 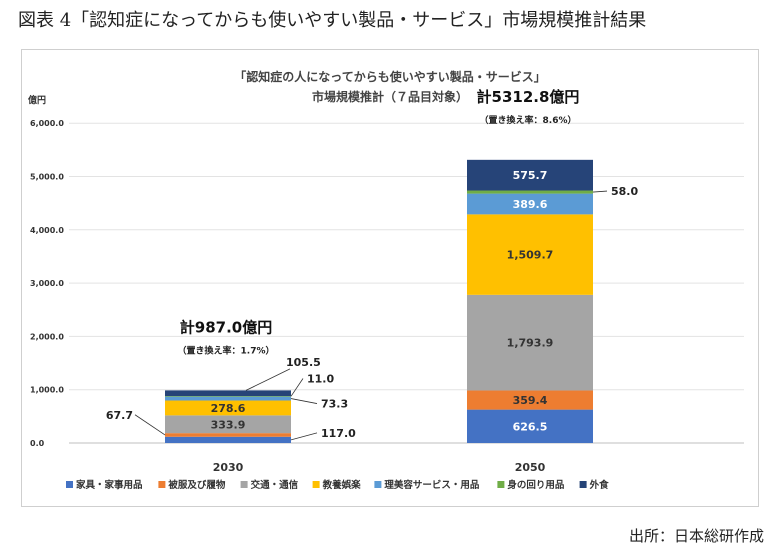 I want to click on data-label: 11.0, so click(x=320, y=379).